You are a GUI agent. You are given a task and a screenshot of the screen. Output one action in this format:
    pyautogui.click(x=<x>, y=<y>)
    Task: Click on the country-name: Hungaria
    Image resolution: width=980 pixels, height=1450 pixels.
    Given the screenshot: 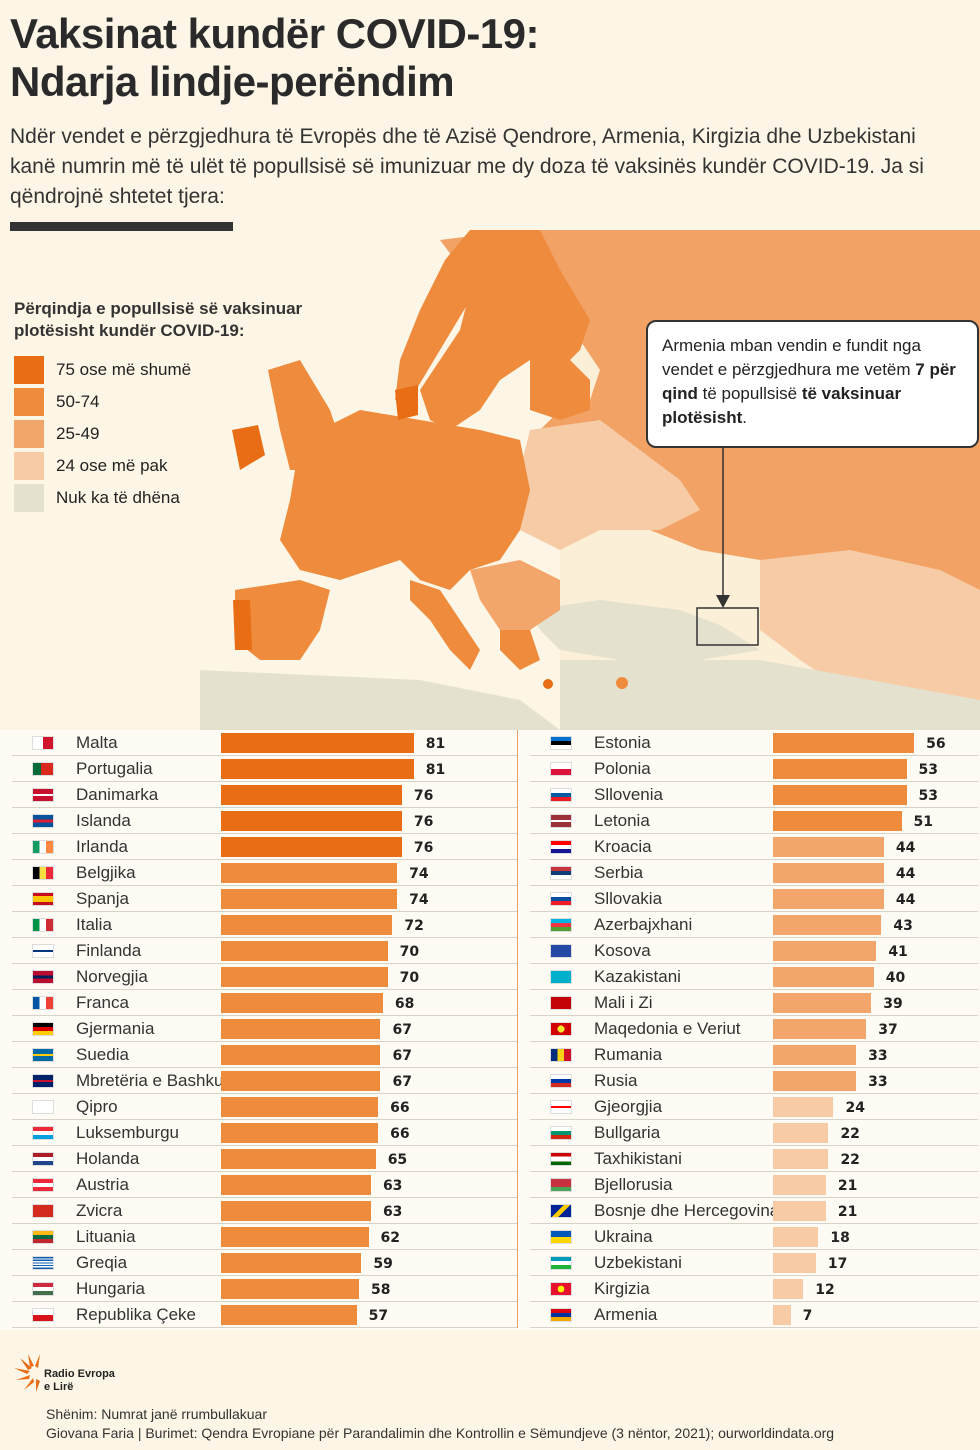 What is the action you would take?
    pyautogui.click(x=110, y=1288)
    